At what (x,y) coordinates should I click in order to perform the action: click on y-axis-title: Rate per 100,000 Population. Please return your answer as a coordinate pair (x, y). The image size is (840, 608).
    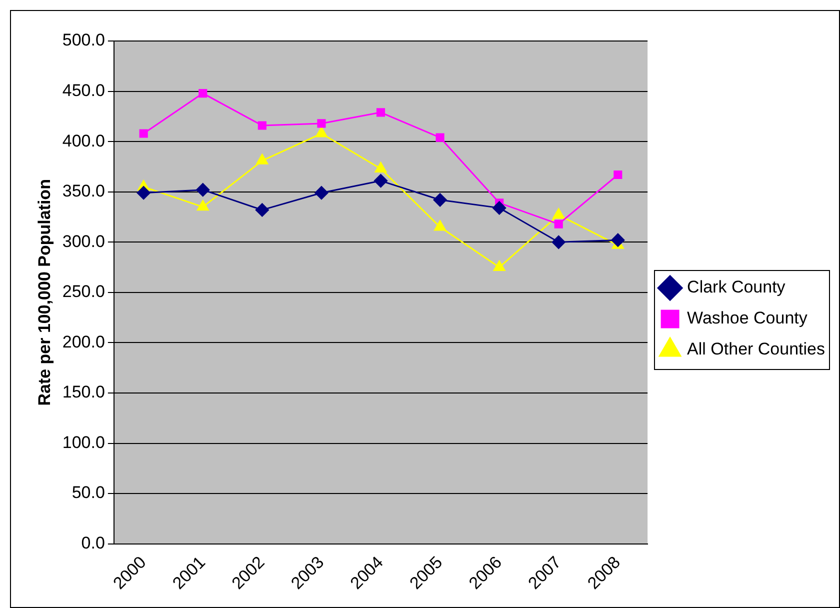
    Looking at the image, I should click on (44, 292).